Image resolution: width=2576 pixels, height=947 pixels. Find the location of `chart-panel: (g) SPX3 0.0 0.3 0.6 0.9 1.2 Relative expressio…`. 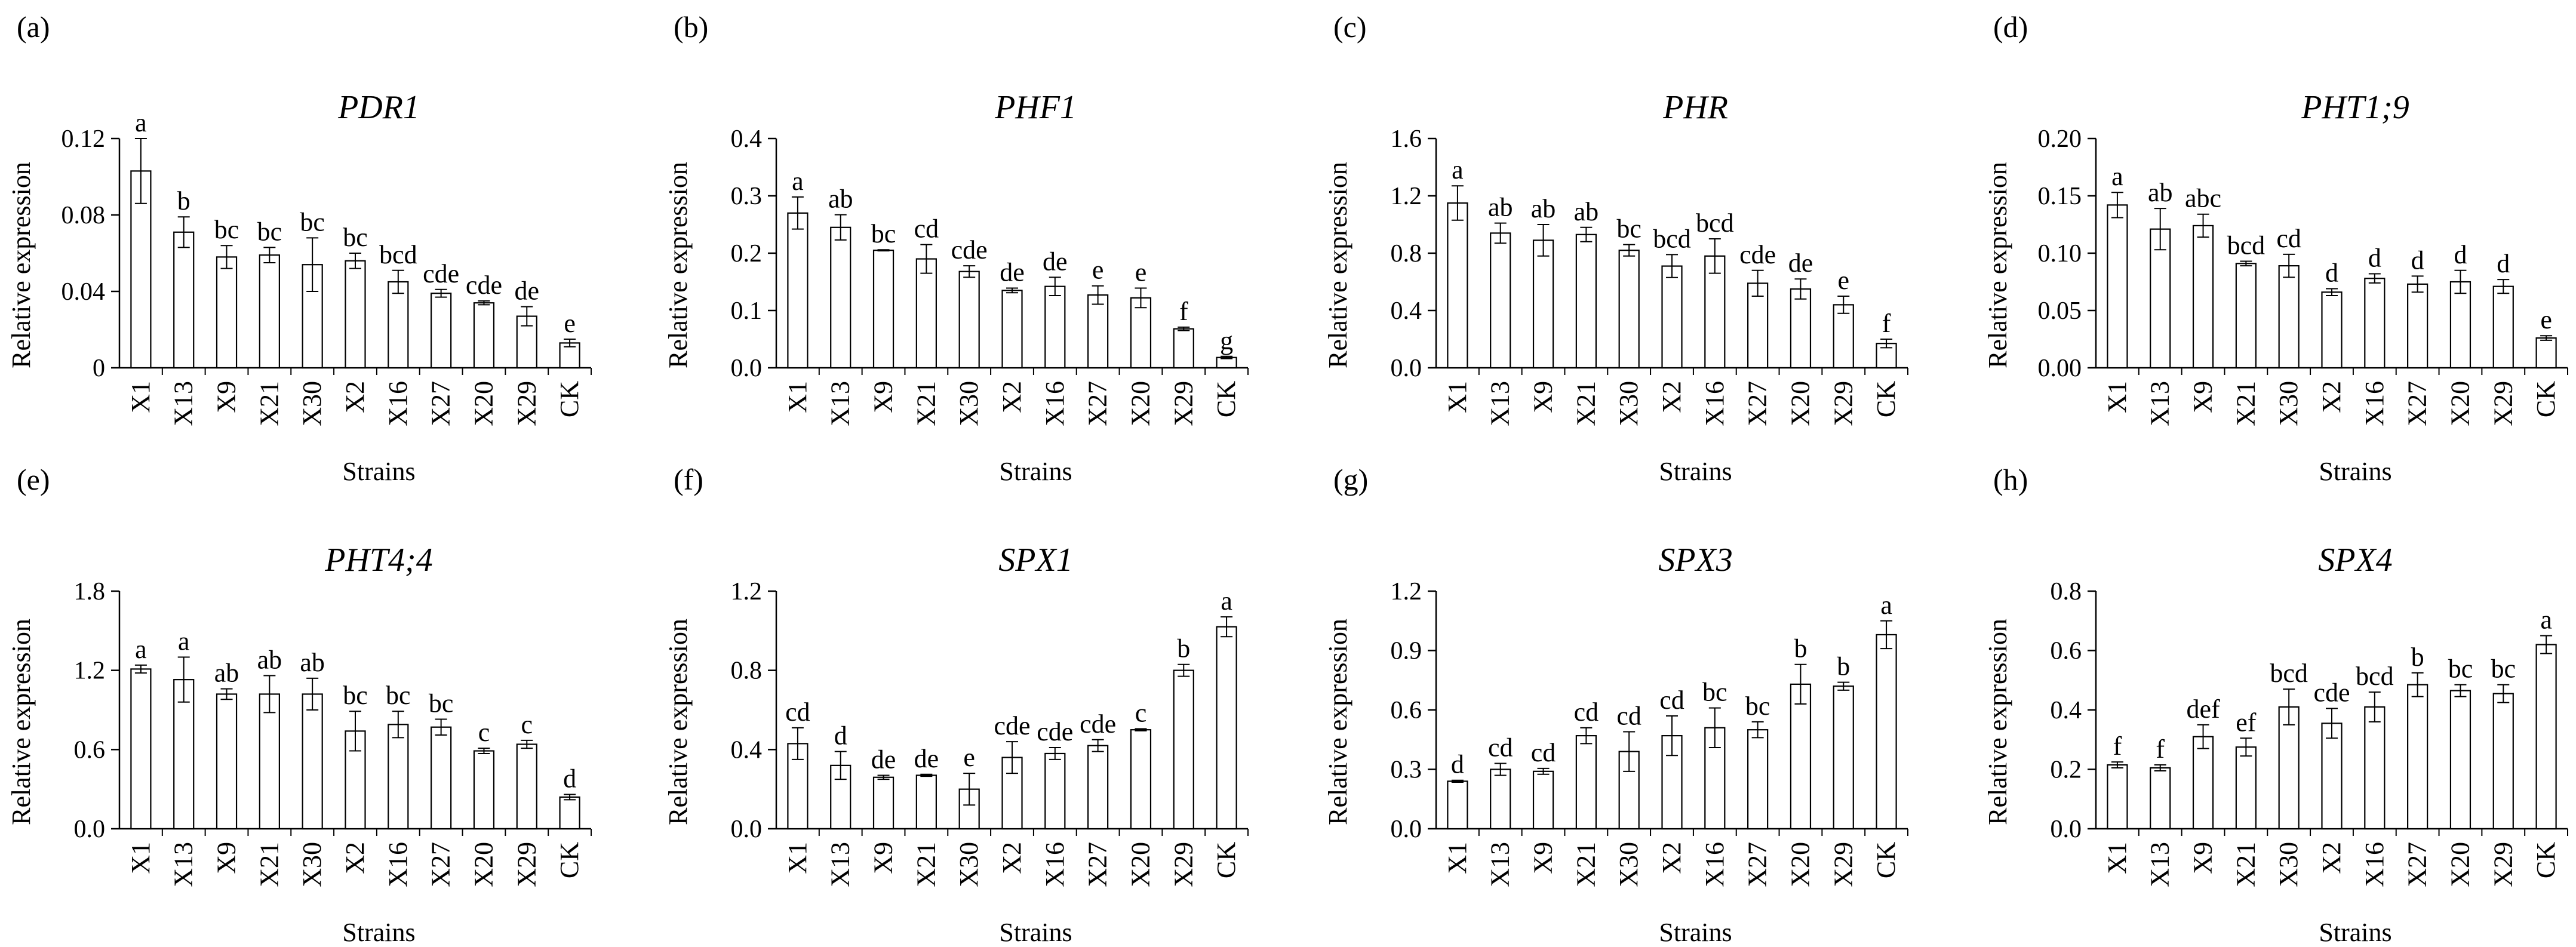

chart-panel: (g) SPX3 0.0 0.3 0.6 0.9 1.2 Relative expressio… is located at coordinates (1615, 705).